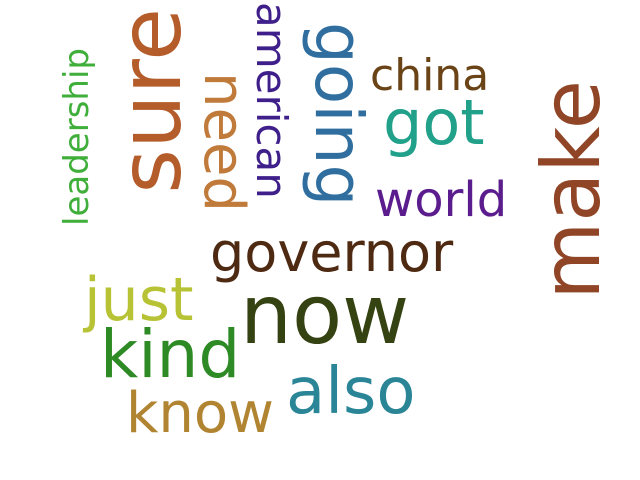  Describe the element at coordinates (139, 300) in the screenshot. I see `word-just: just` at that location.